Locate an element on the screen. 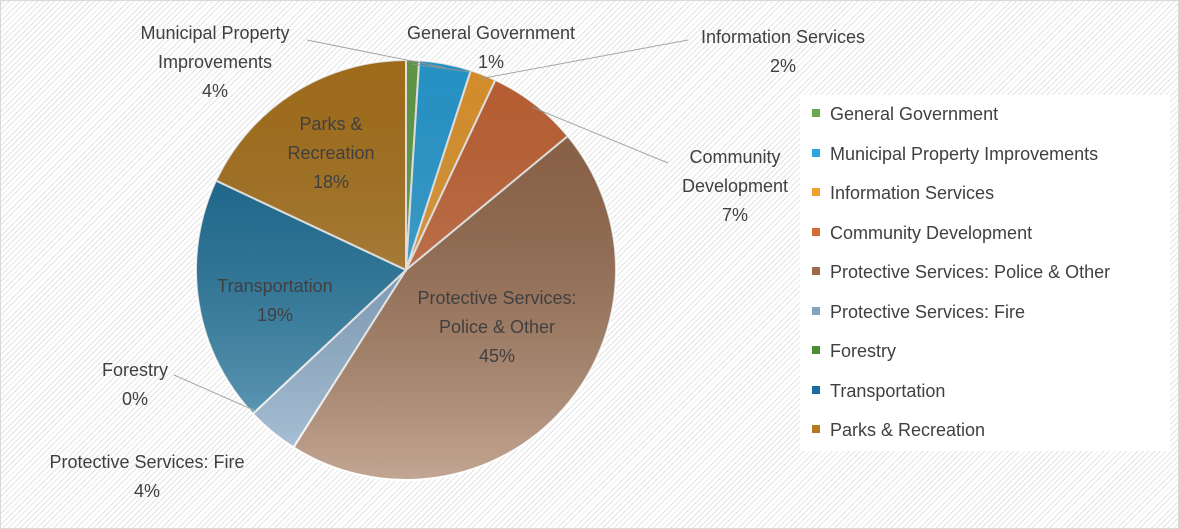 The width and height of the screenshot is (1179, 529). legend-label: Transportation is located at coordinates (888, 390).